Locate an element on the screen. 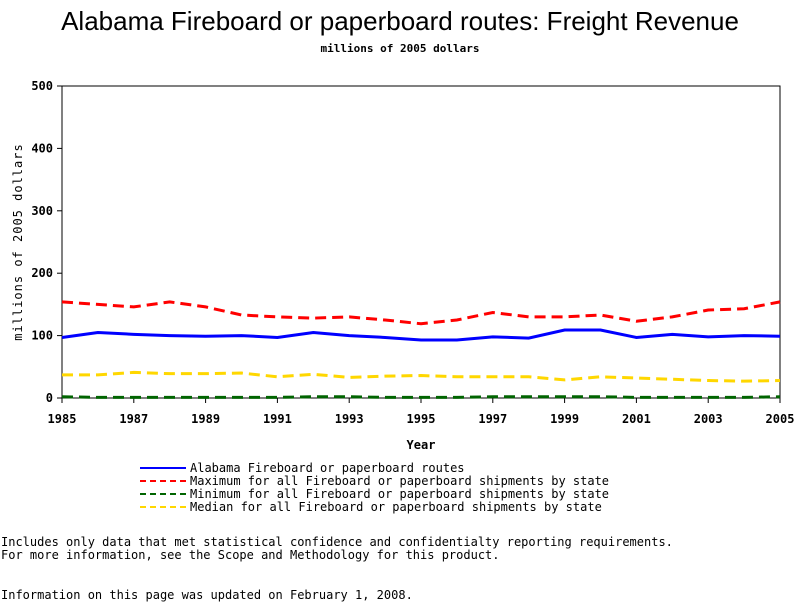  legend-swatch-alabama is located at coordinates (163, 467).